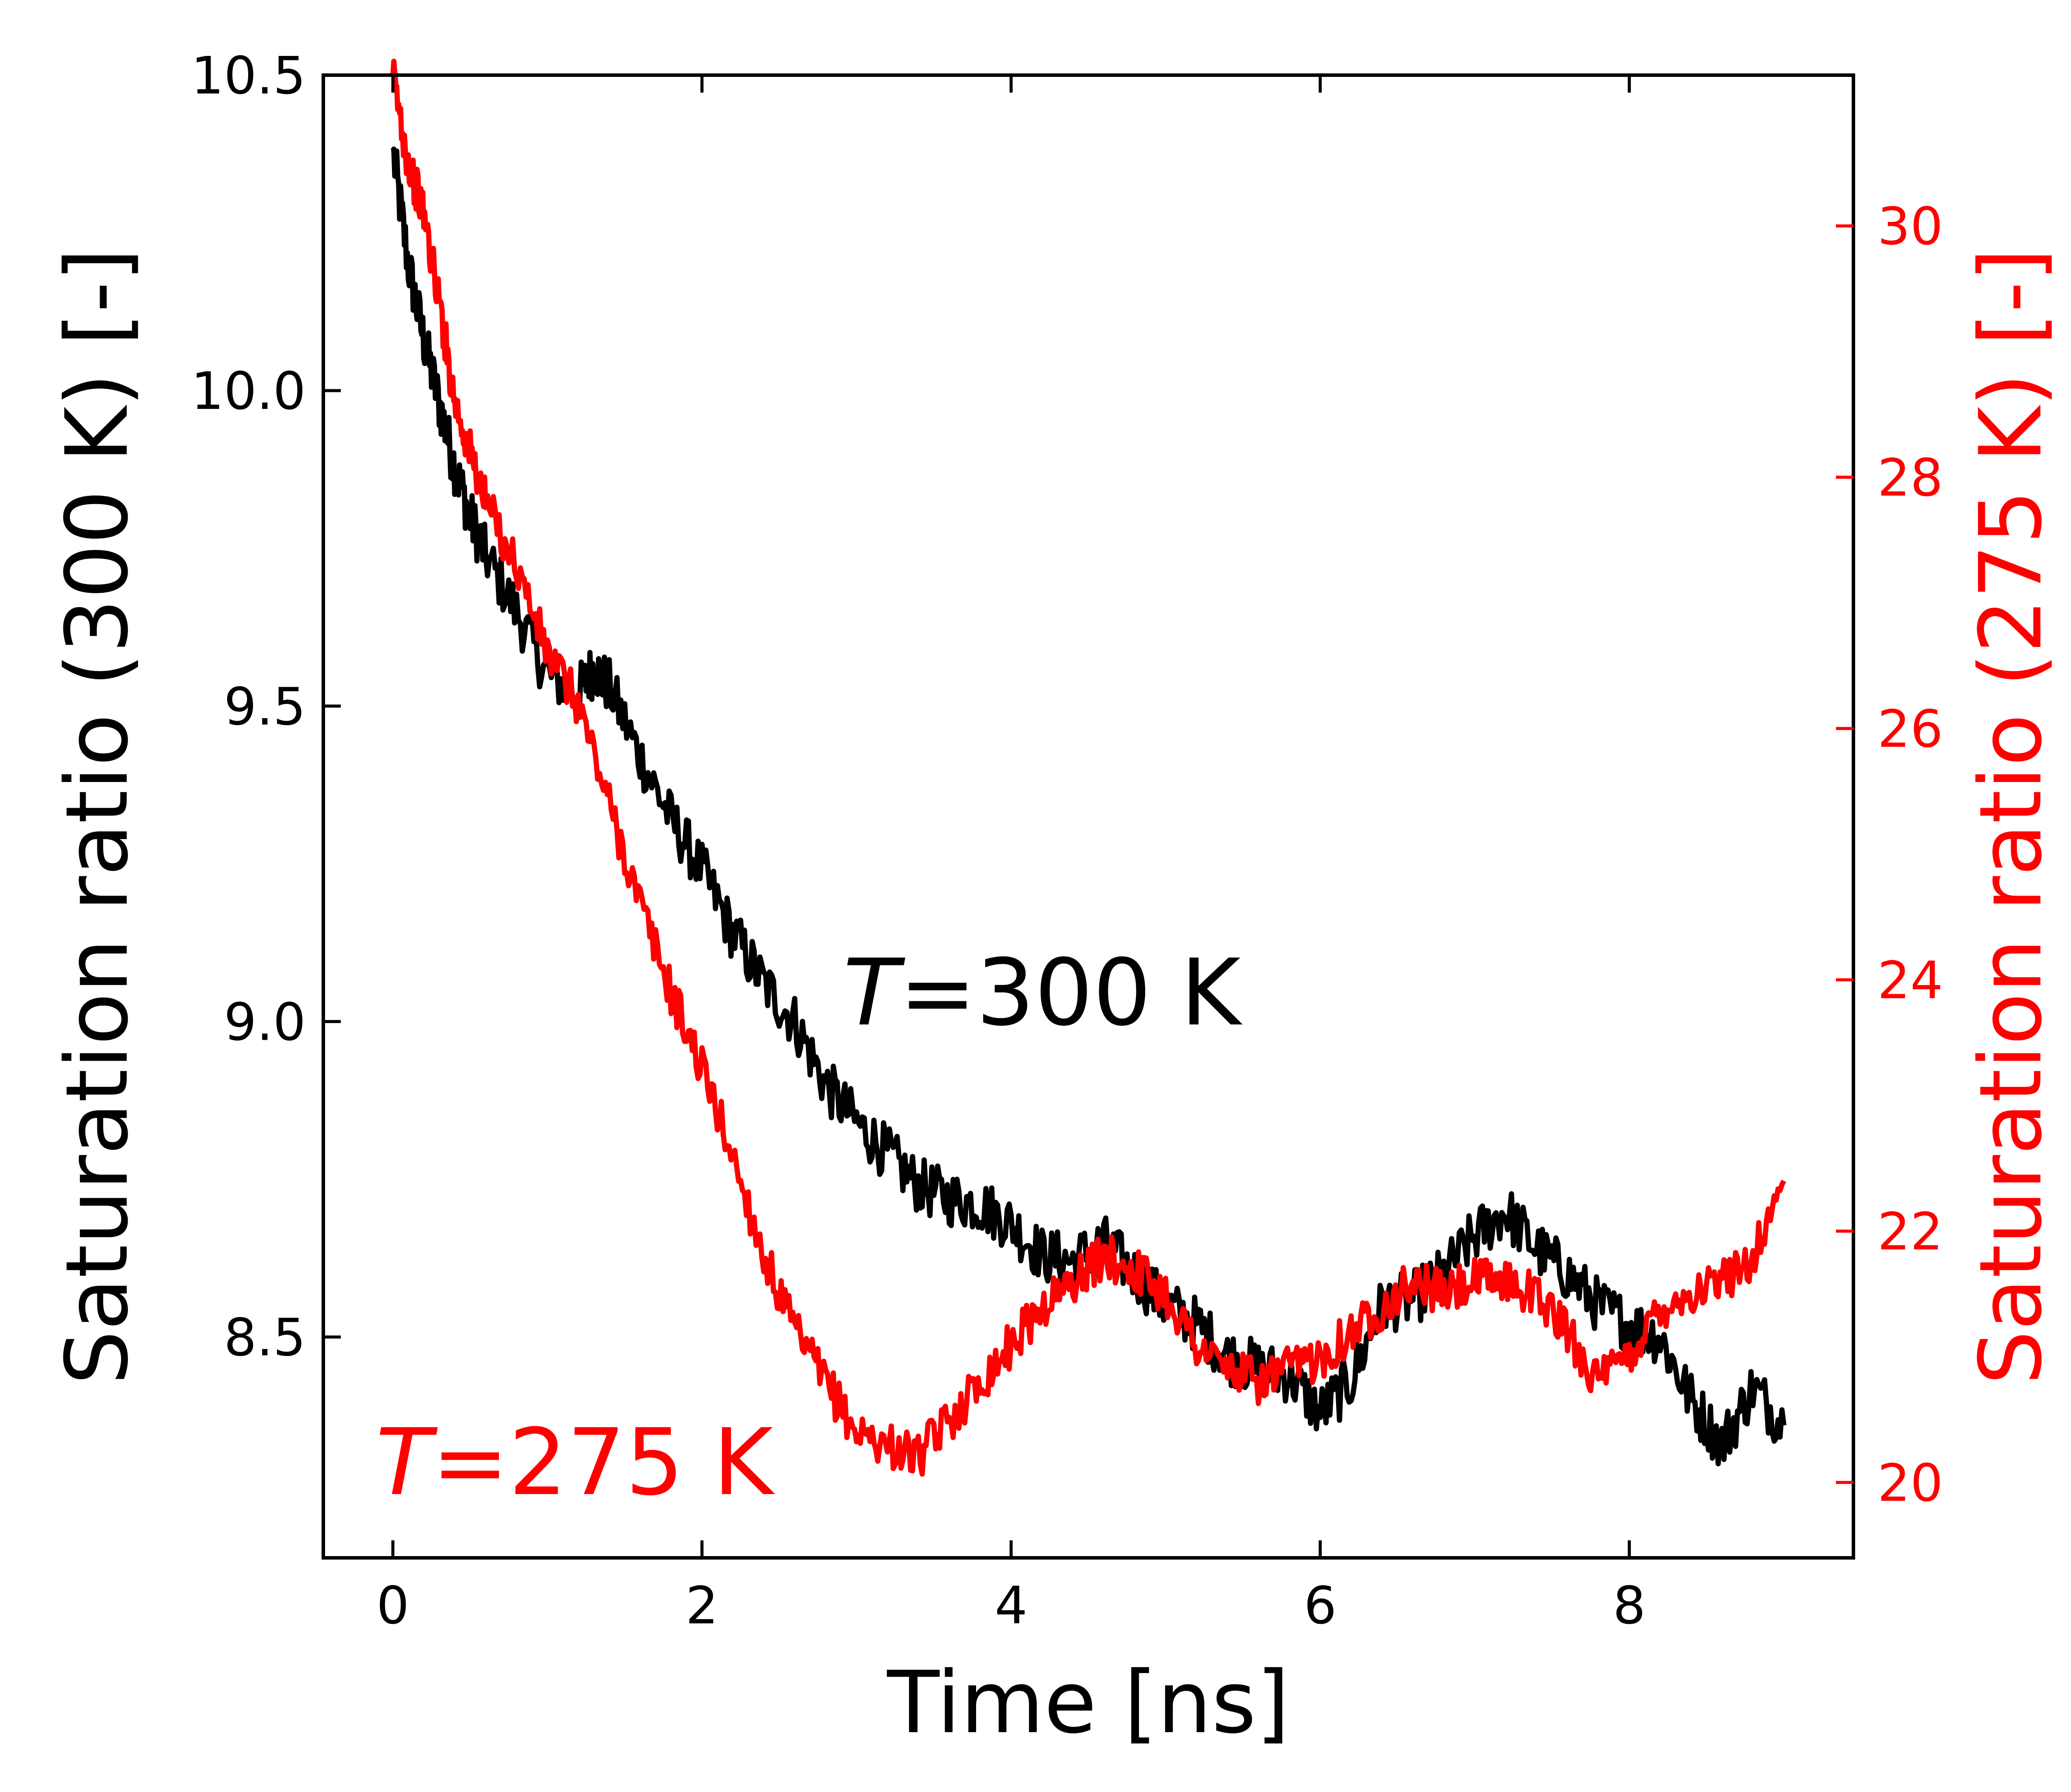  Describe the element at coordinates (1910, 1231) in the screenshot. I see `right-y-tick-label: 22` at that location.